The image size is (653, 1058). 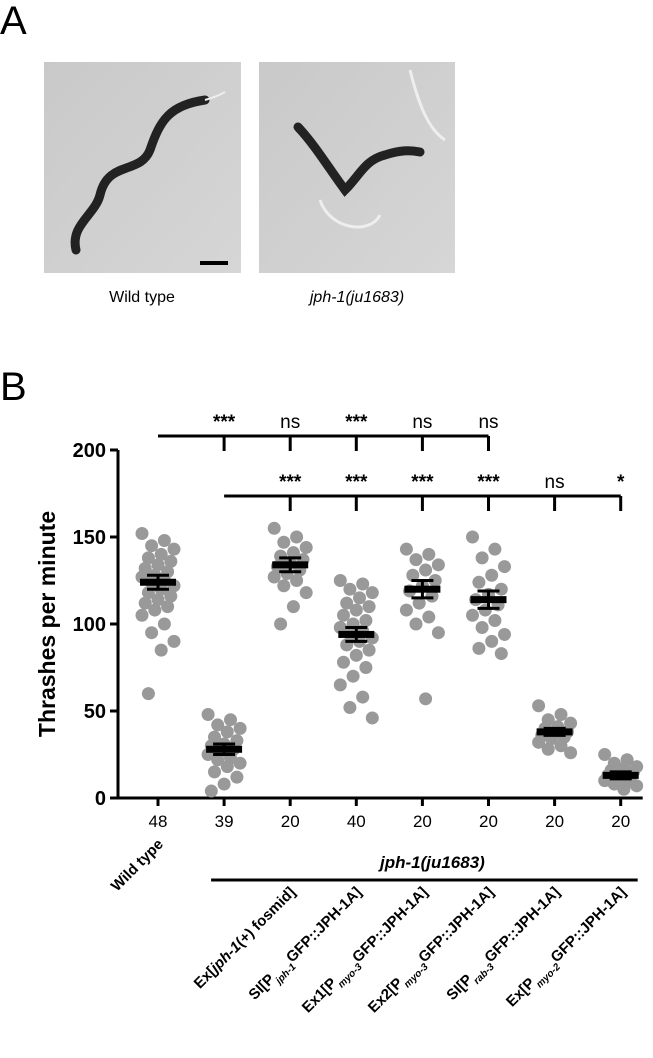 What do you see at coordinates (13, 21) in the screenshot?
I see `panel-label: A` at bounding box center [13, 21].